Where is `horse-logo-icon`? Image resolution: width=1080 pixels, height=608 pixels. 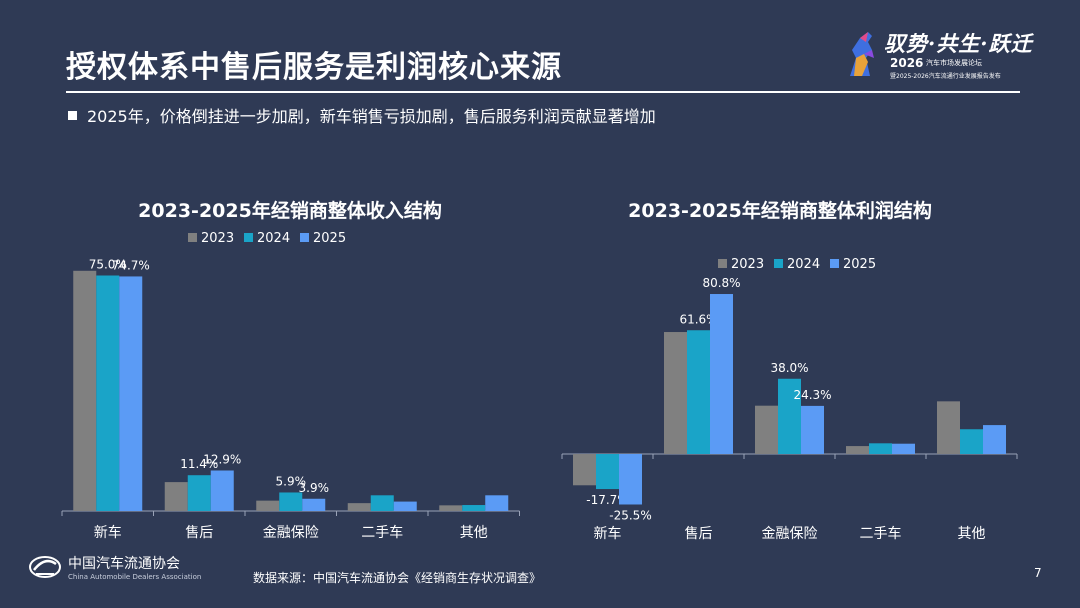
horse-logo-icon is located at coordinates (862, 54).